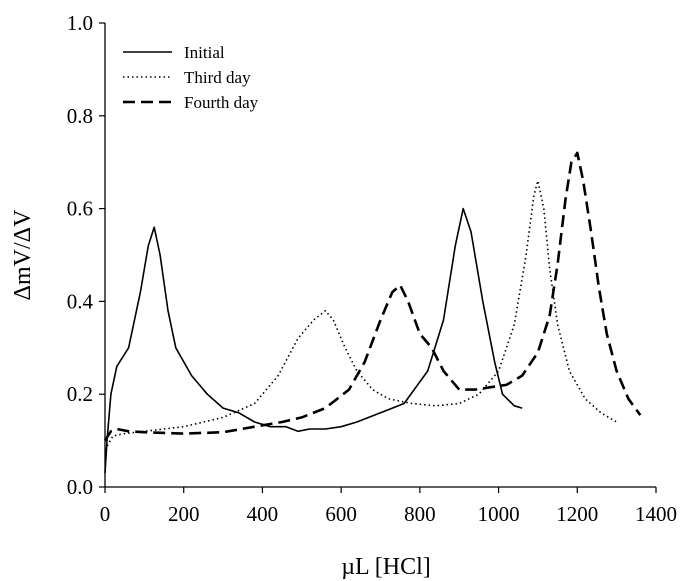 The height and width of the screenshot is (581, 686). What do you see at coordinates (80, 209) in the screenshot?
I see `y-tick-label: 0.6` at bounding box center [80, 209].